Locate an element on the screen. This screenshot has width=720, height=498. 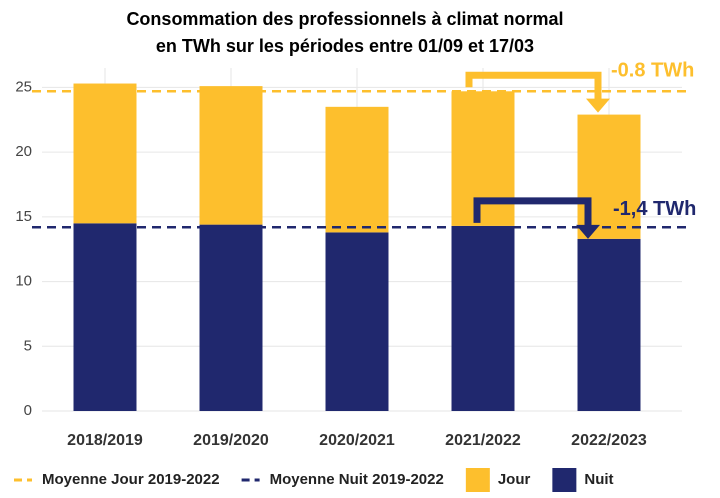
y-tick-label: 0 is located at coordinates (28, 410).